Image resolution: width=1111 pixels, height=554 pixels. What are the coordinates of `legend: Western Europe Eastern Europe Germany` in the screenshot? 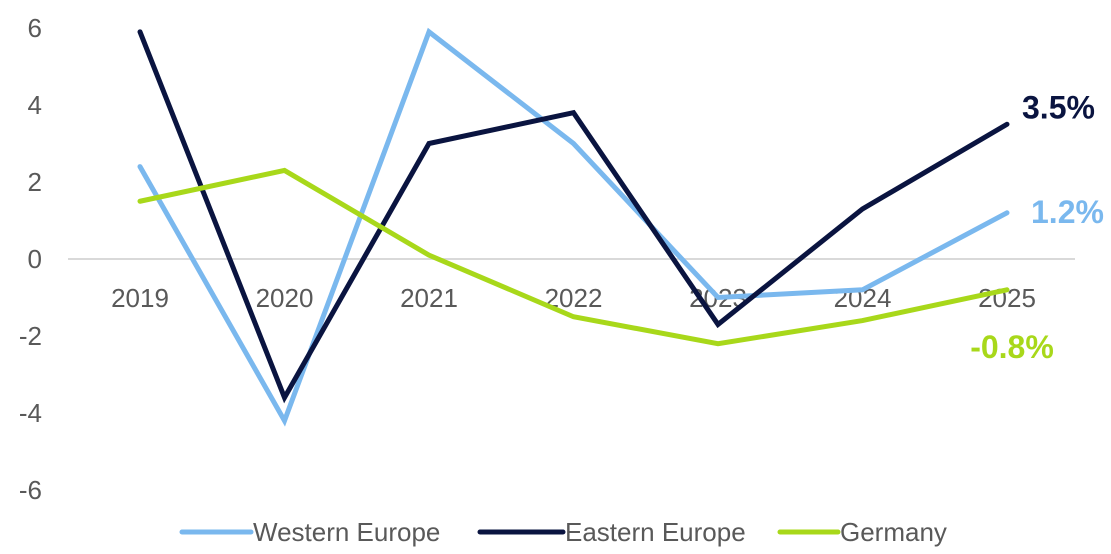 It's located at (563, 532).